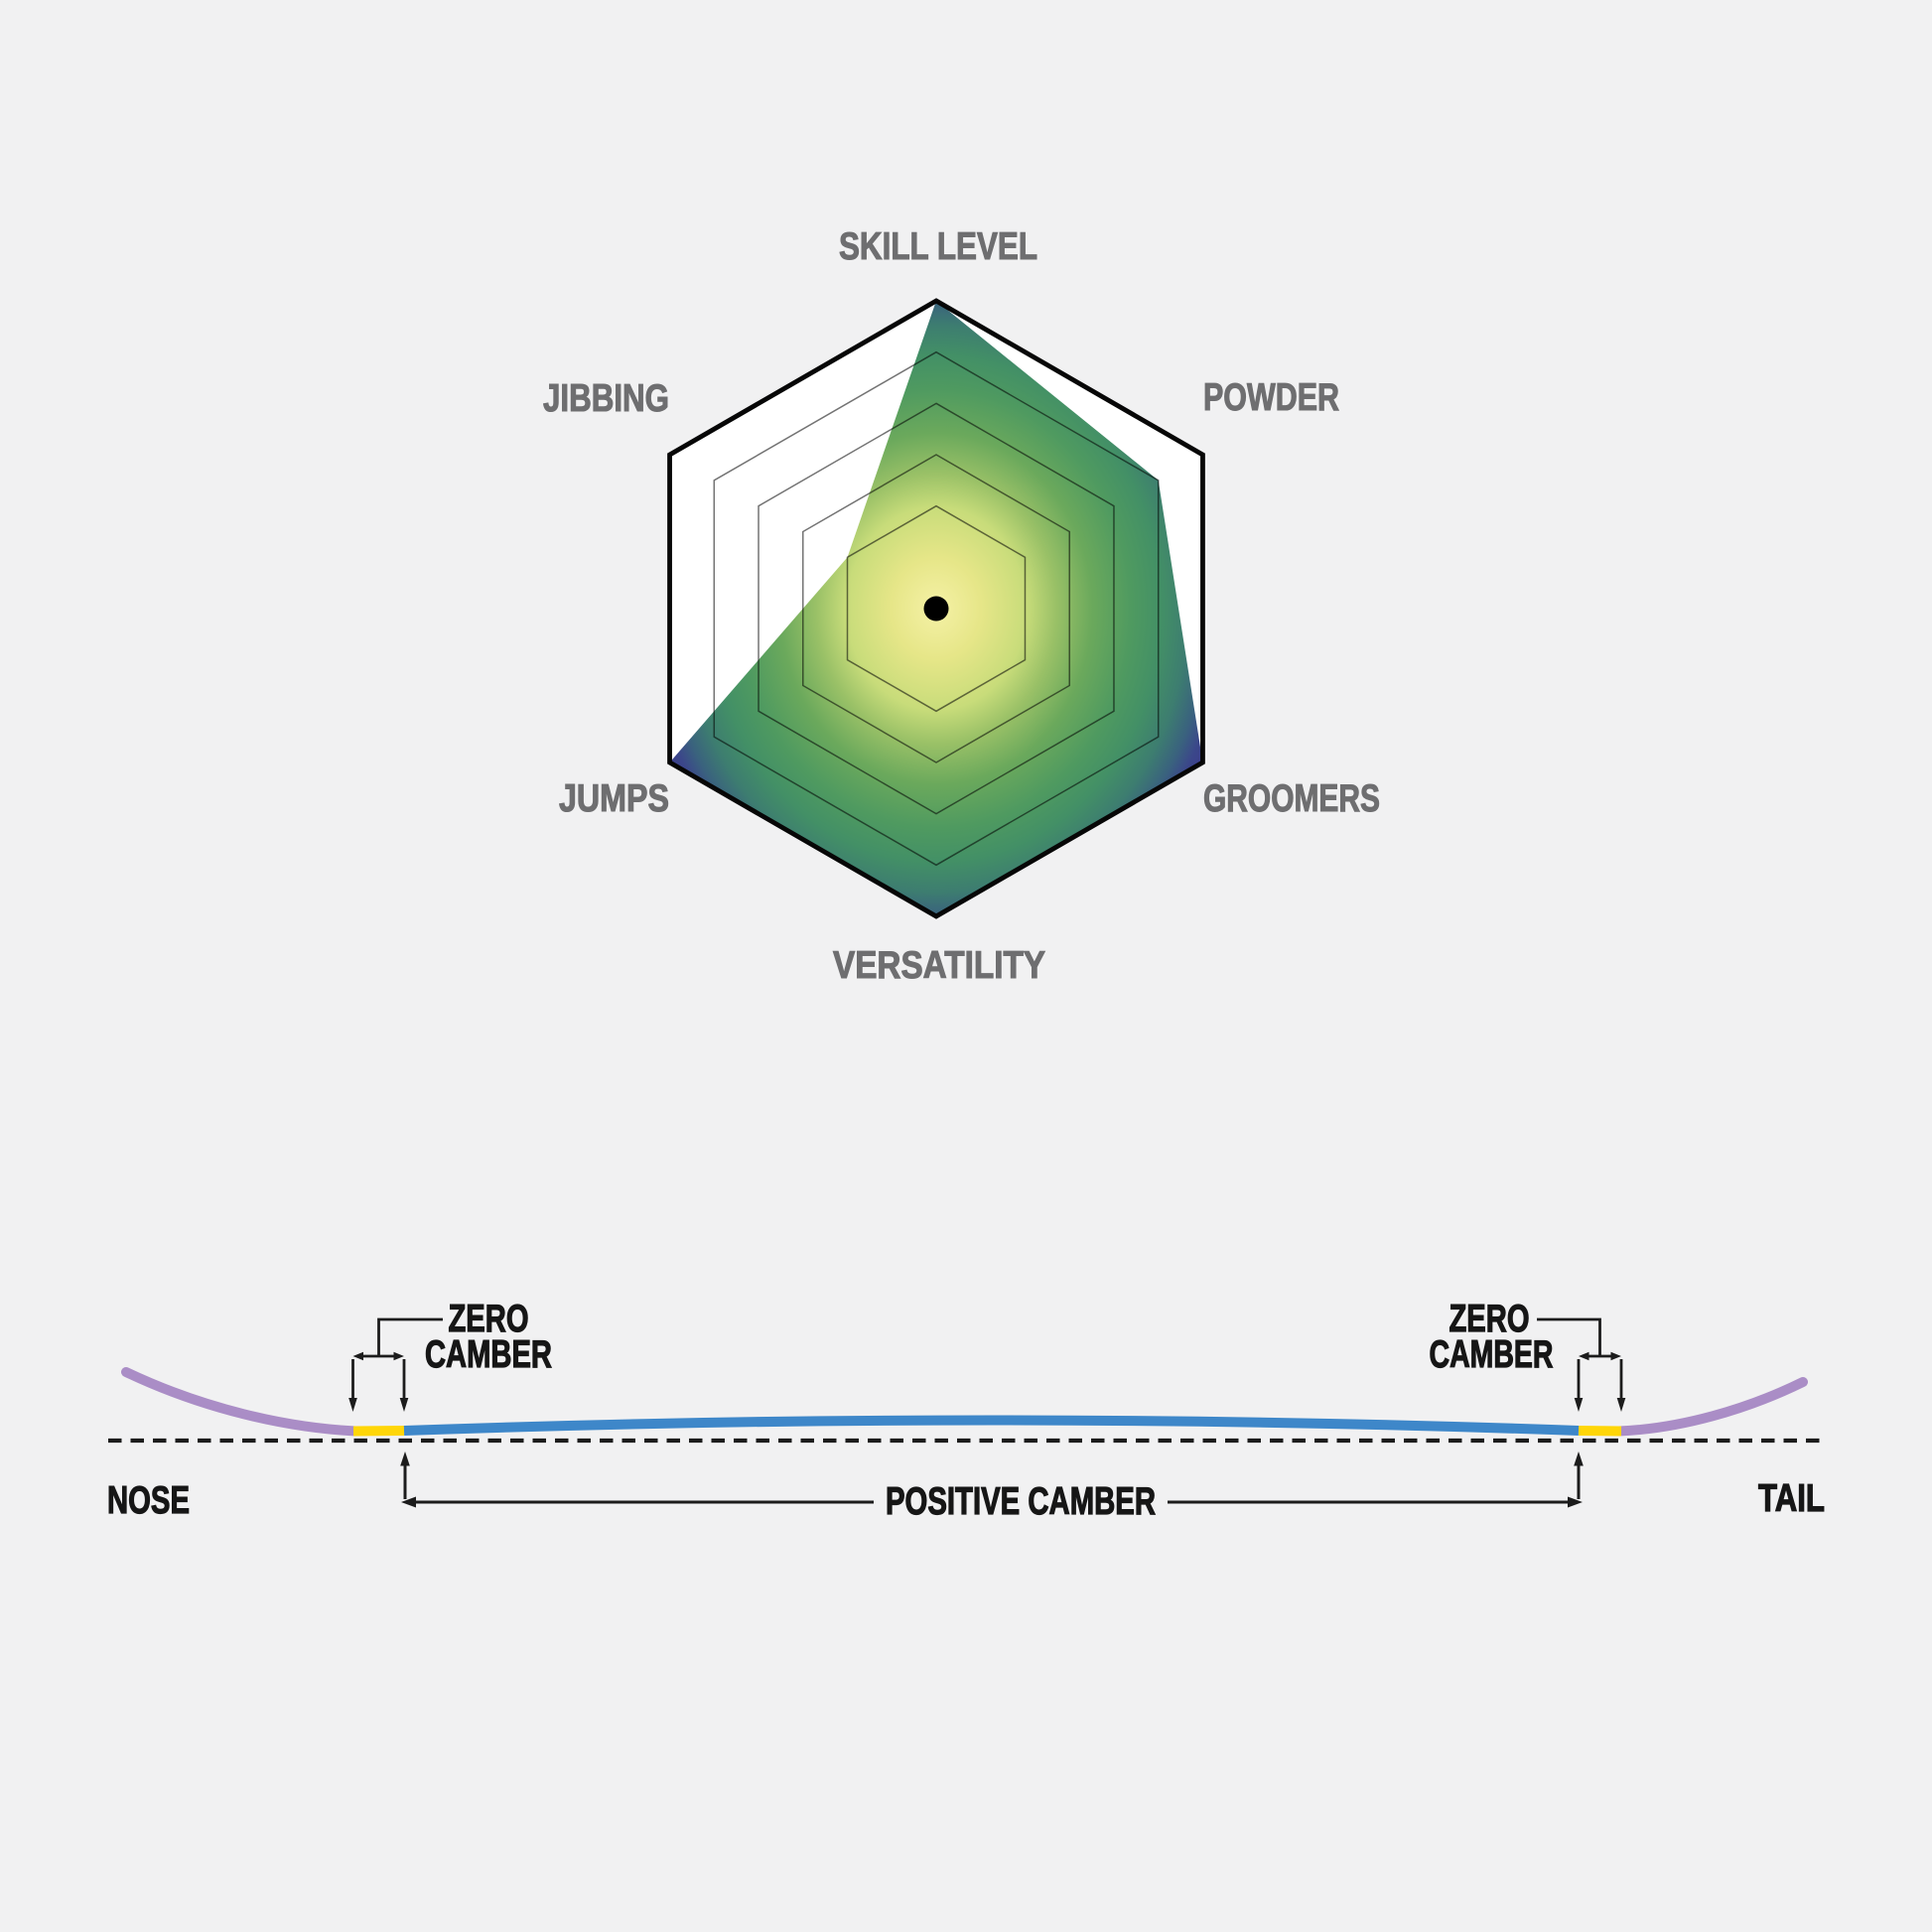  Describe the element at coordinates (938, 246) in the screenshot. I see `svg-text: SKILL LEVEL` at that location.